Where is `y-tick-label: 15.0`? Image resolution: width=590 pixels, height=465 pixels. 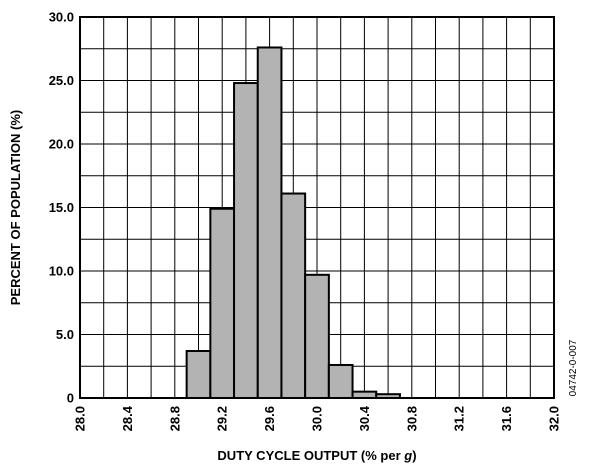
y-tick-label: 15.0 is located at coordinates (61, 207).